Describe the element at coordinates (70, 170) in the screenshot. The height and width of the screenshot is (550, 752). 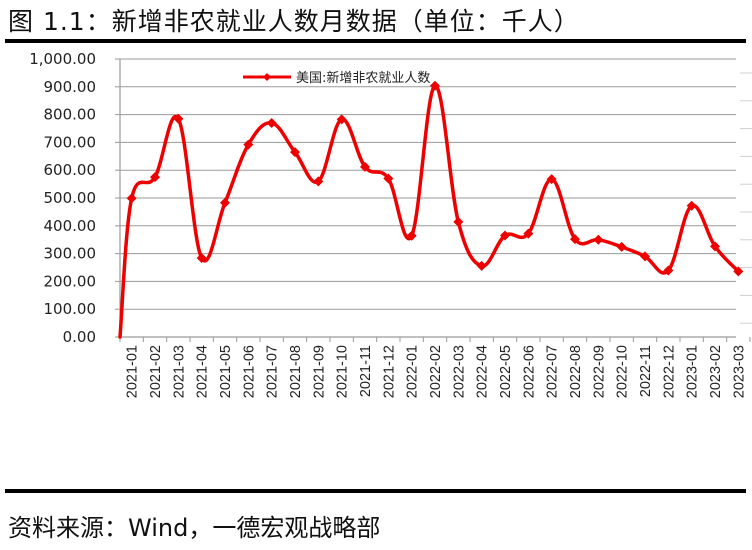
I see `y-tick-label: 600.00` at that location.